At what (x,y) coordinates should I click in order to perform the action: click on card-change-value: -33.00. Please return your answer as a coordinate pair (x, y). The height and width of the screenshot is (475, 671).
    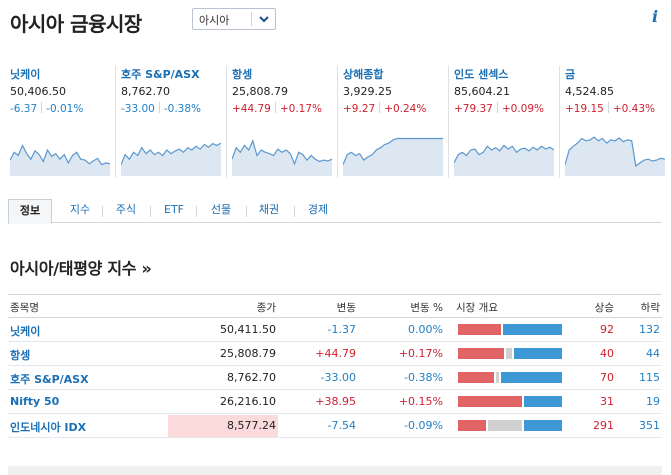
    Looking at the image, I should click on (138, 109).